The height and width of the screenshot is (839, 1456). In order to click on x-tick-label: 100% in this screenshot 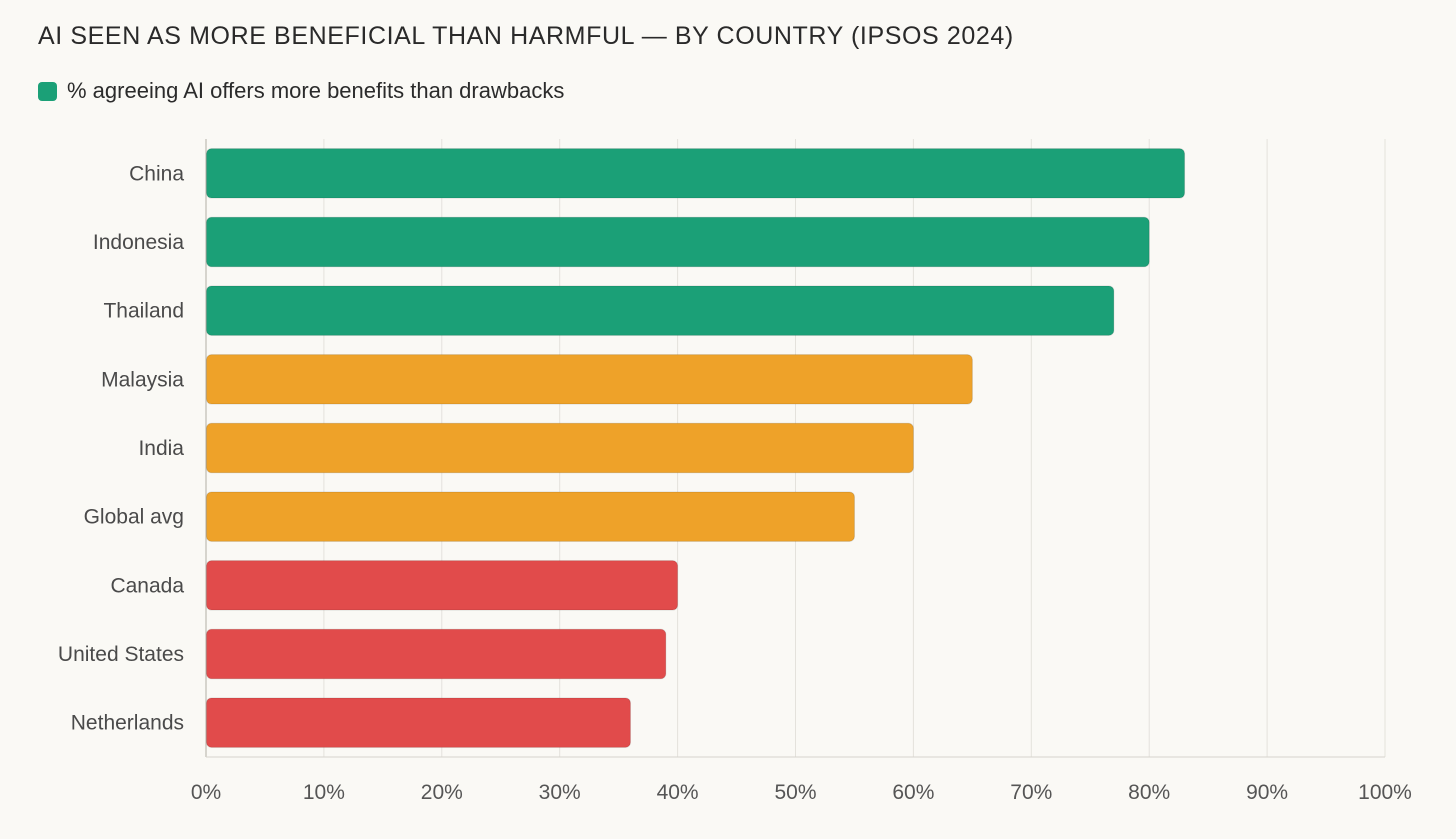, I will do `click(1385, 792)`.